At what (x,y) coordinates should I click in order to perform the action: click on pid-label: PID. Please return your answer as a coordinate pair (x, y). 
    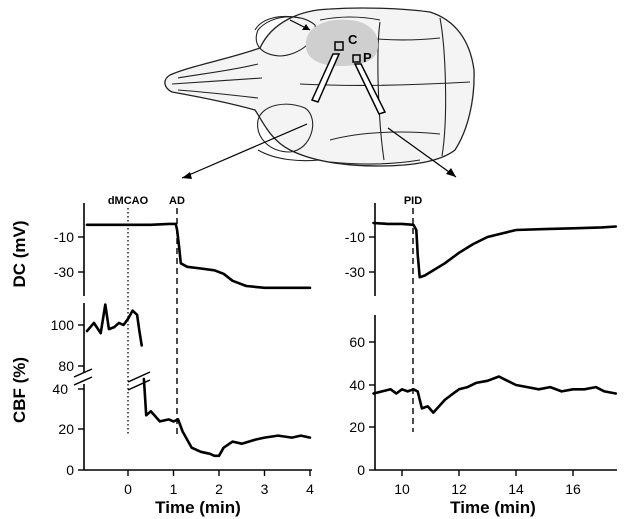
    Looking at the image, I should click on (413, 201).